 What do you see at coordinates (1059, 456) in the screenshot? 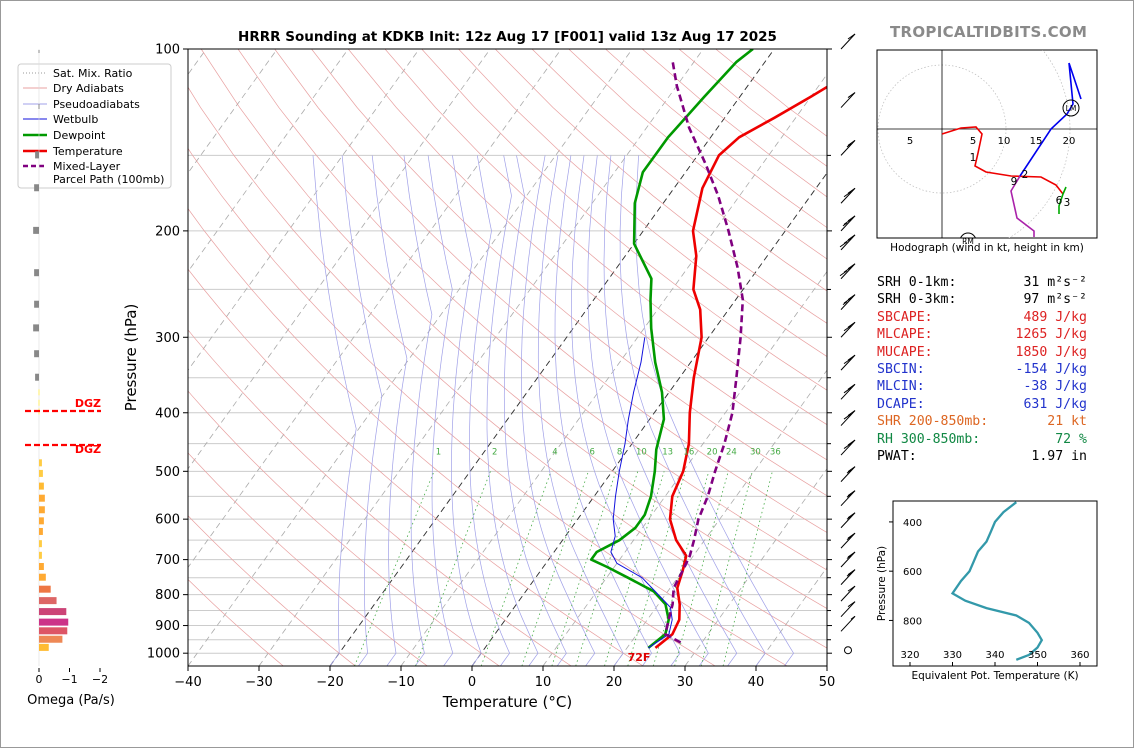
I see `index-value: 1.97 in` at bounding box center [1059, 456].